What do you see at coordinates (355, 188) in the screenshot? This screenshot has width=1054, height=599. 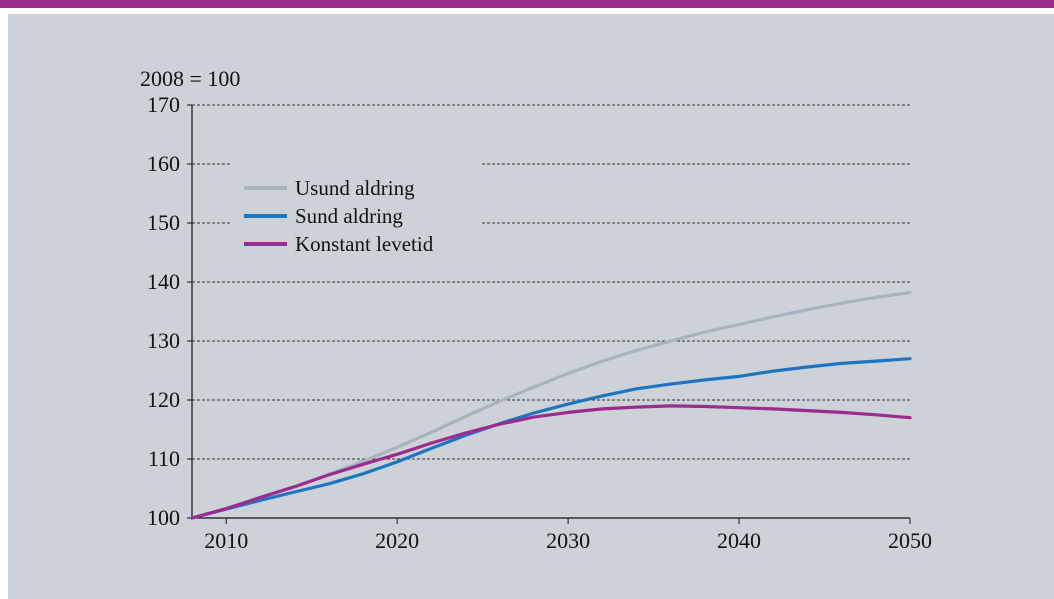 I see `legend-label-1: Usund aldring` at bounding box center [355, 188].